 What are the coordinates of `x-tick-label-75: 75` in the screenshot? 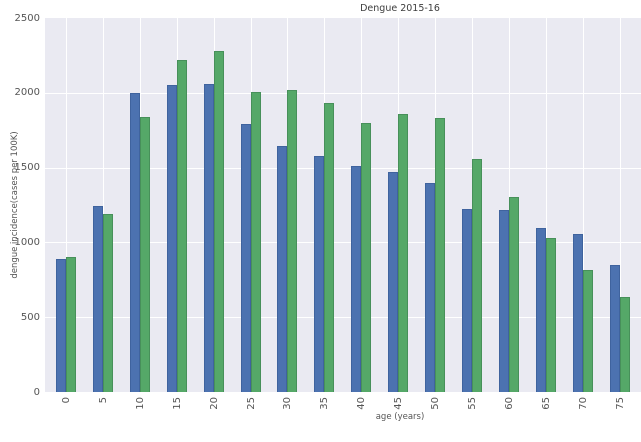 It's located at (620, 403).